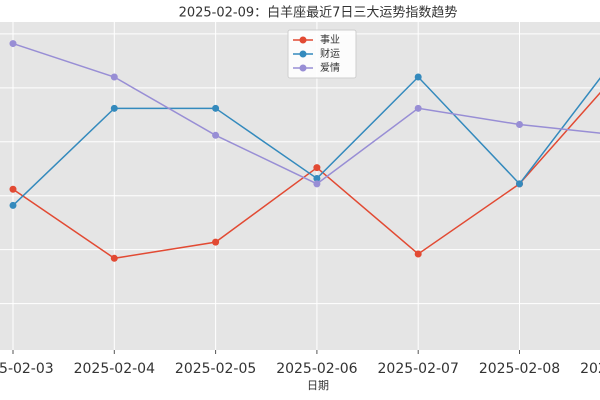  Describe the element at coordinates (330, 67) in the screenshot. I see `legend-label: 爱情` at that location.